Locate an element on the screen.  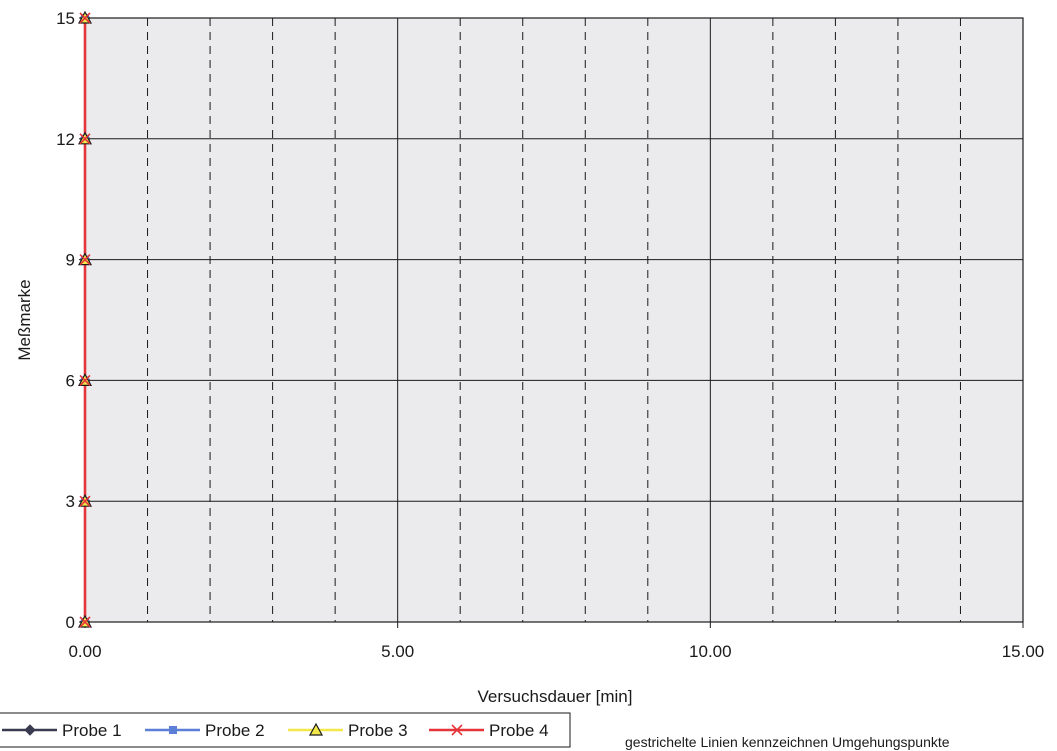
x-tick-label: 15.00 is located at coordinates (1023, 651).